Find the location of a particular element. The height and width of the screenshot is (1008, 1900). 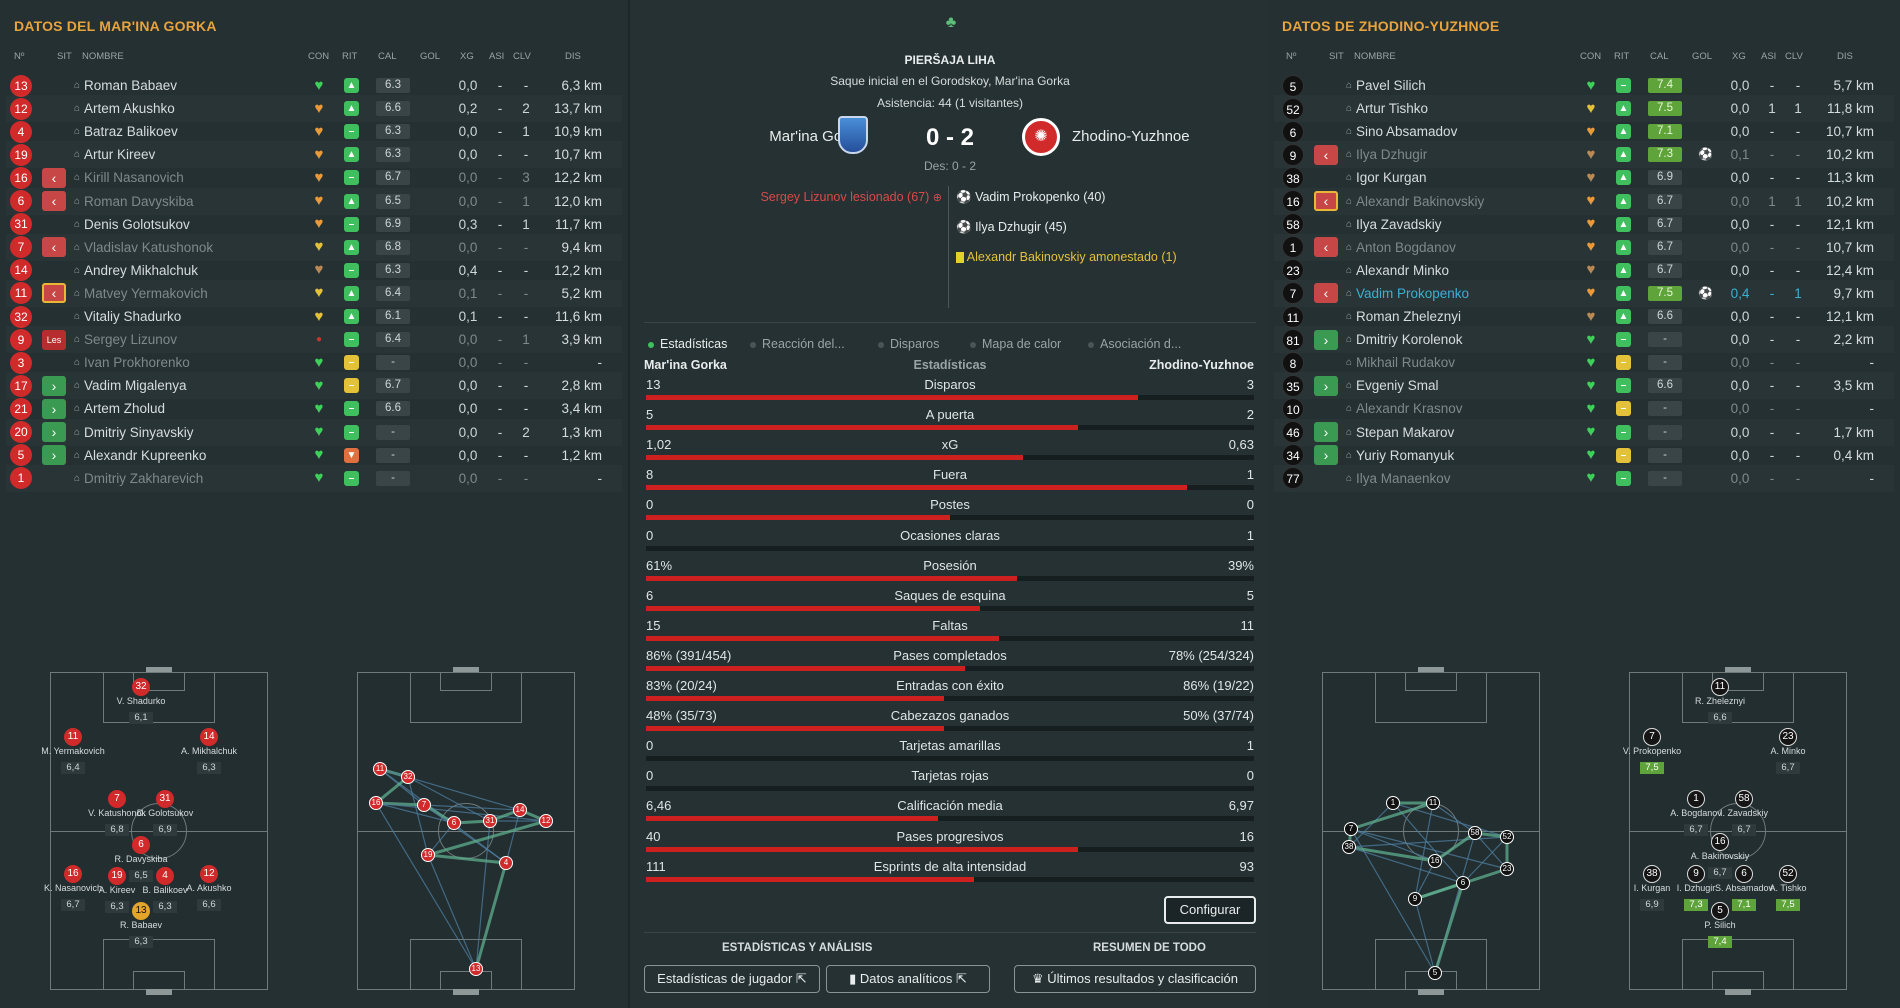

col-sit: SIT is located at coordinates (64, 56).